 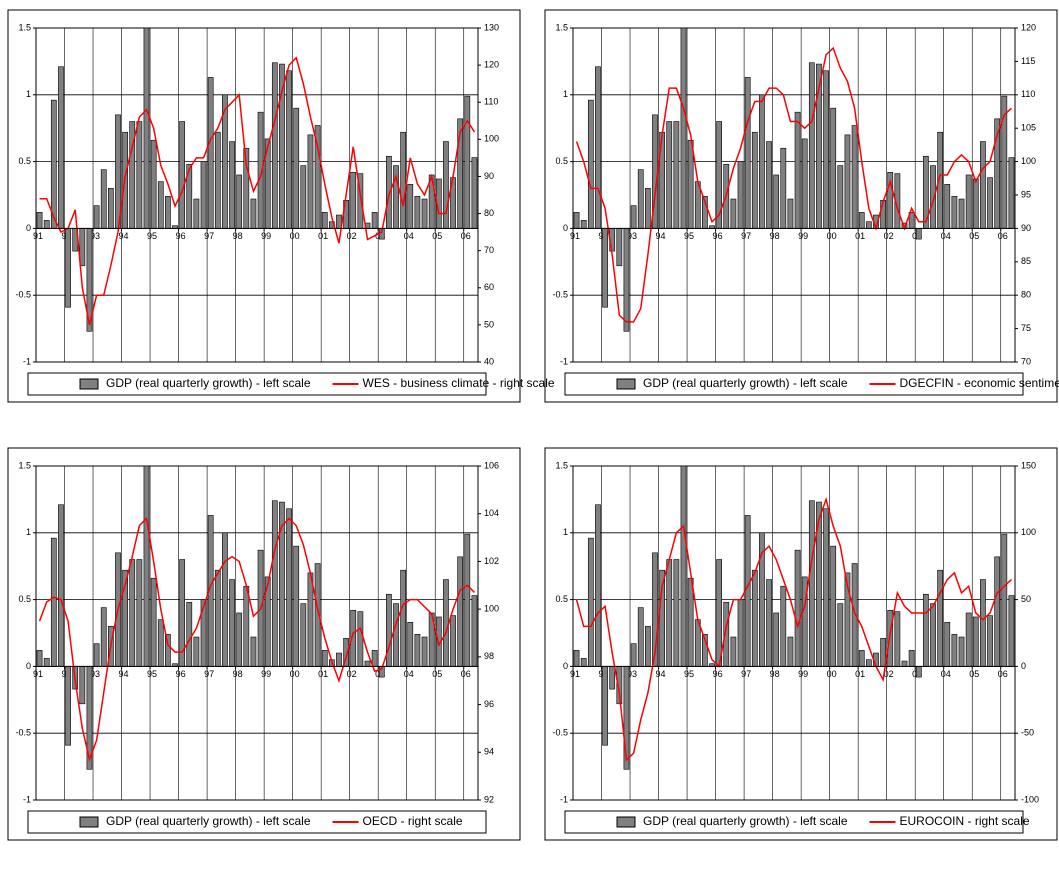 What do you see at coordinates (489, 704) in the screenshot?
I see `y2-tick-label: 96` at bounding box center [489, 704].